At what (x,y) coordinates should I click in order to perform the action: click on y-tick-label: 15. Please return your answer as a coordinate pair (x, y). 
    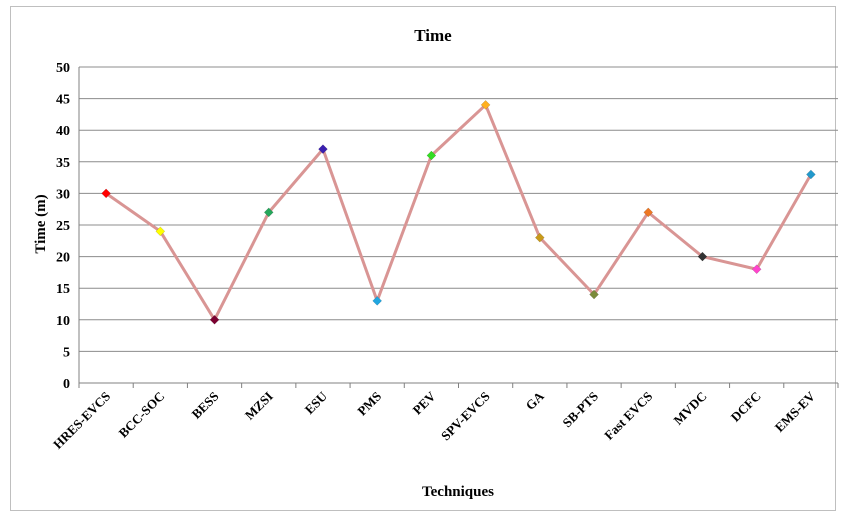
    Looking at the image, I should click on (63, 289).